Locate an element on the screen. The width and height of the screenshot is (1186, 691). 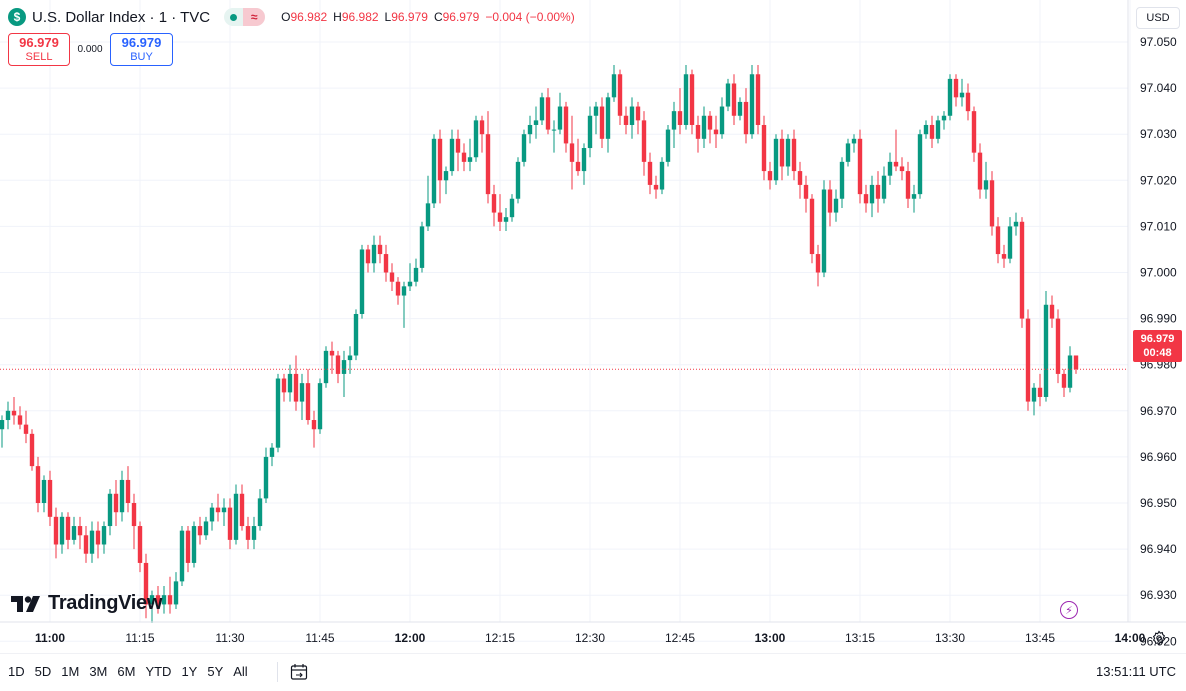
sell-label: SELL is located at coordinates (39, 56).